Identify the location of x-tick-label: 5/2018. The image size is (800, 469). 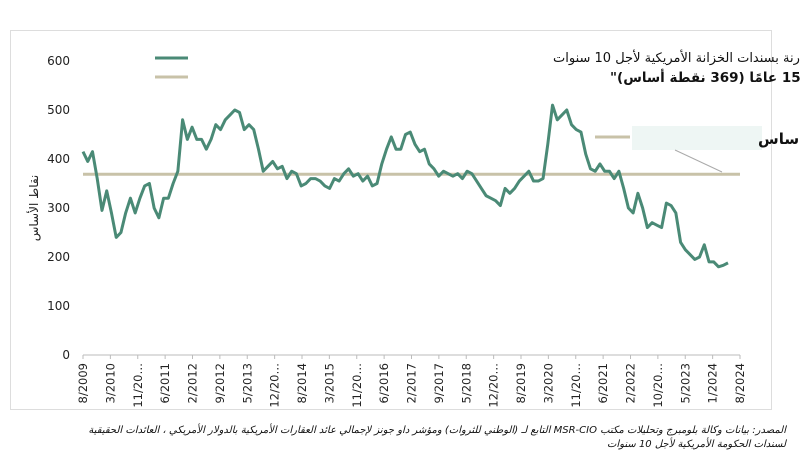
(466, 383).